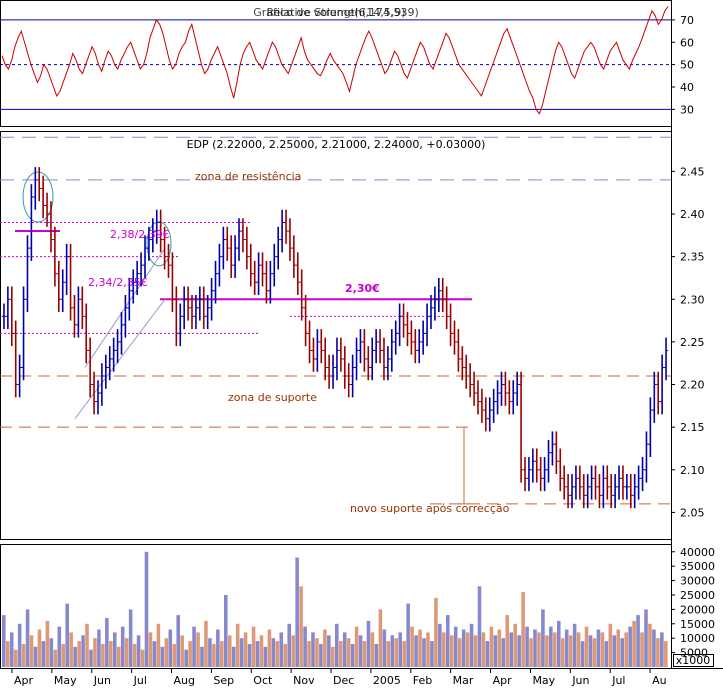 The height and width of the screenshot is (688, 723). Describe the element at coordinates (697, 552) in the screenshot. I see `volume-ytick-label: 40000` at that location.